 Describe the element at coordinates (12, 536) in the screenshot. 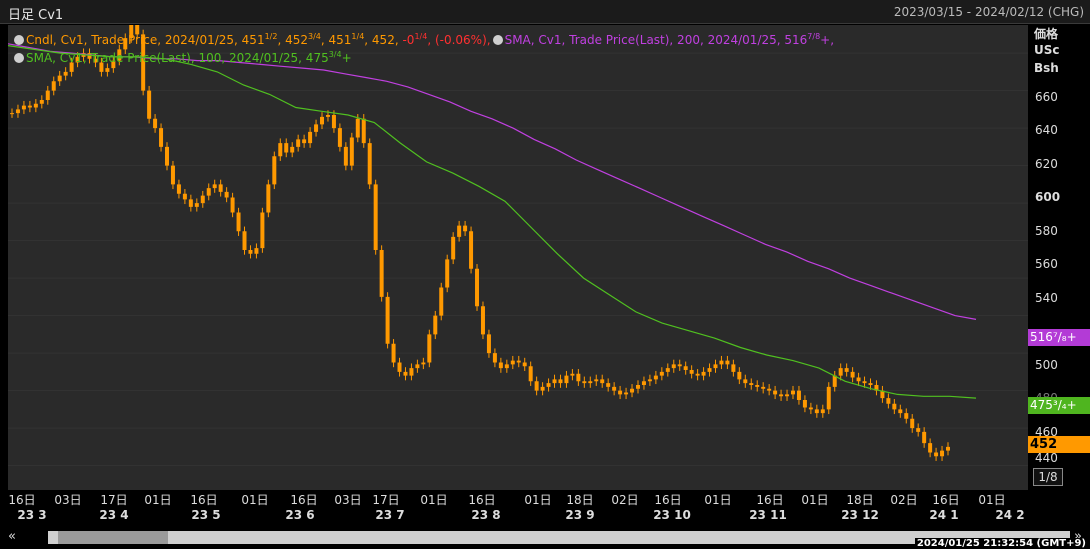

I see `scroll-left-icon: «` at that location.